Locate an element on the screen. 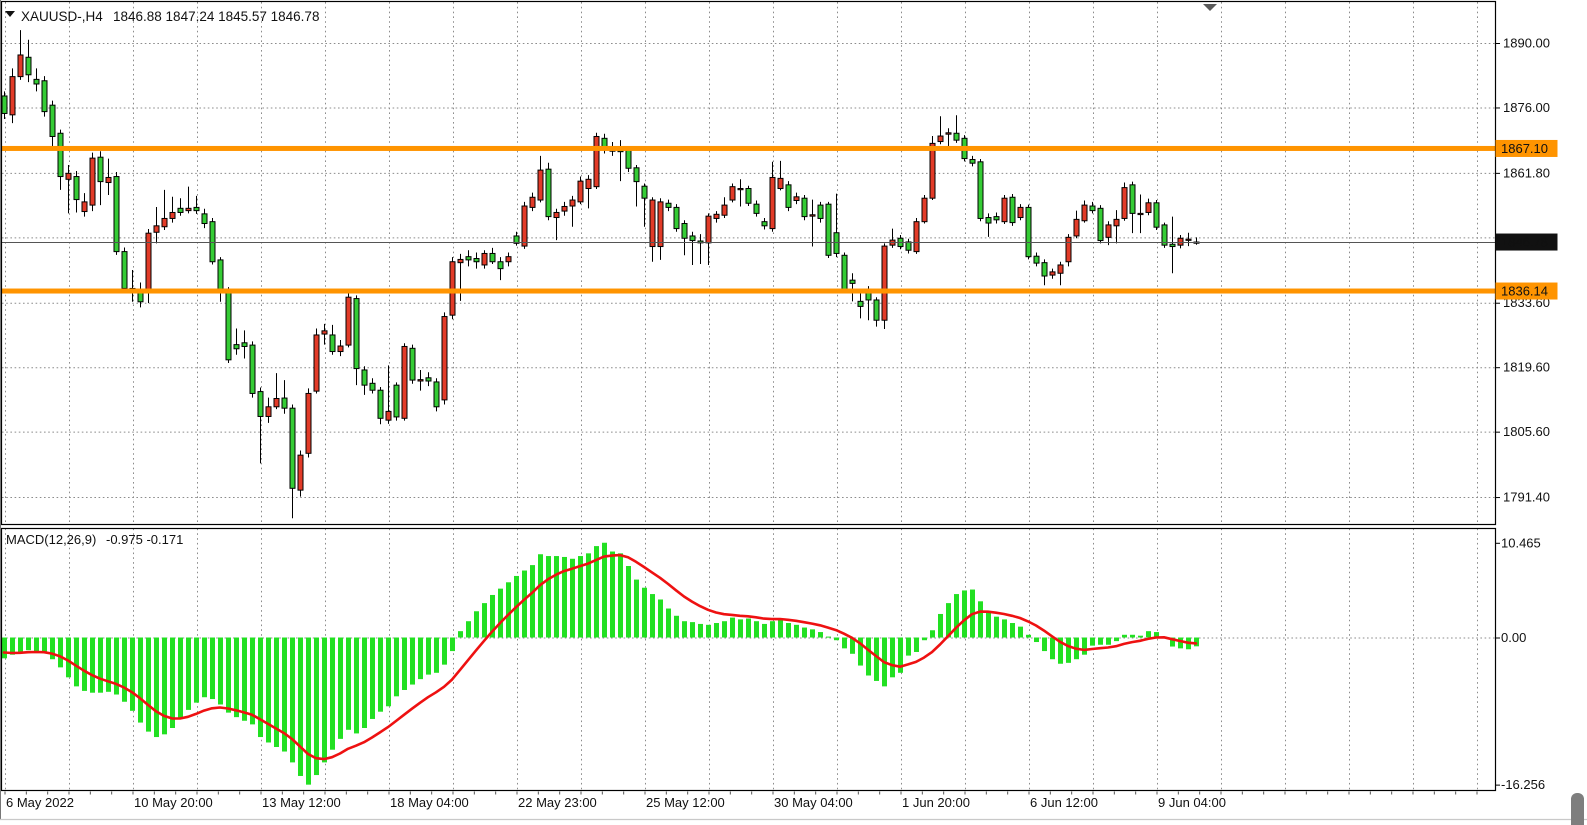  macd-axis: 10.465 0.00 -16.256 is located at coordinates (1520, 663).